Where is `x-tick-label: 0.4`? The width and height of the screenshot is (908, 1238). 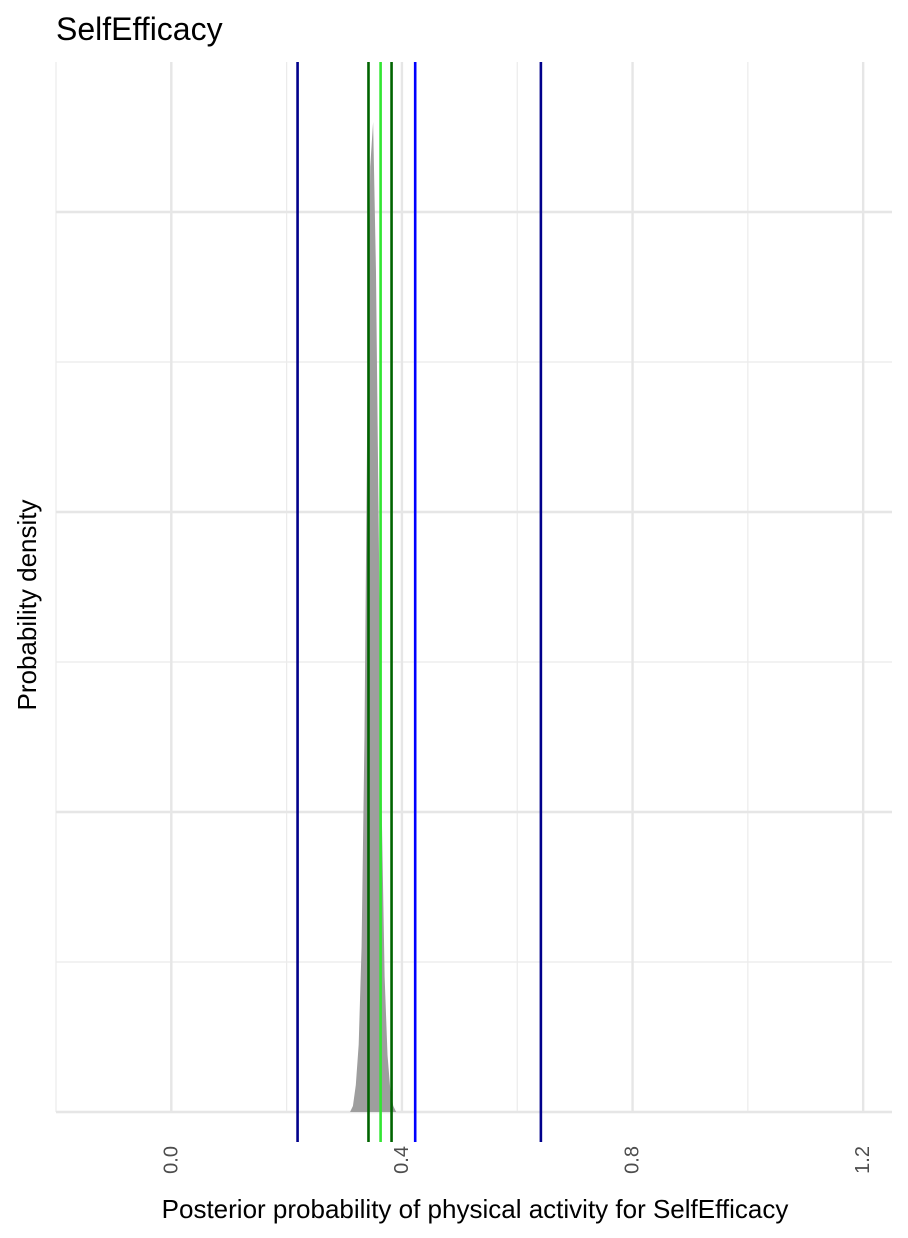 x-tick-label: 0.4 is located at coordinates (402, 1160).